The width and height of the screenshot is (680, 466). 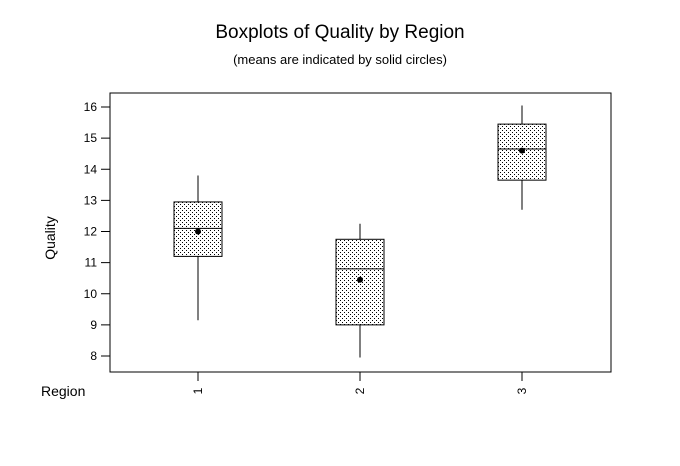 I want to click on x-axis-label: Region, so click(x=63, y=391).